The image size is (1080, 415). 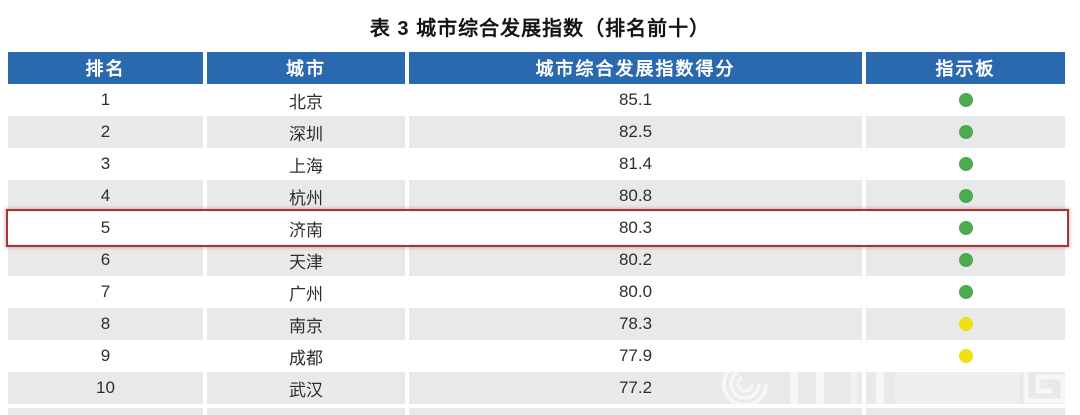 What do you see at coordinates (105, 388) in the screenshot?
I see `cell-rank: 10` at bounding box center [105, 388].